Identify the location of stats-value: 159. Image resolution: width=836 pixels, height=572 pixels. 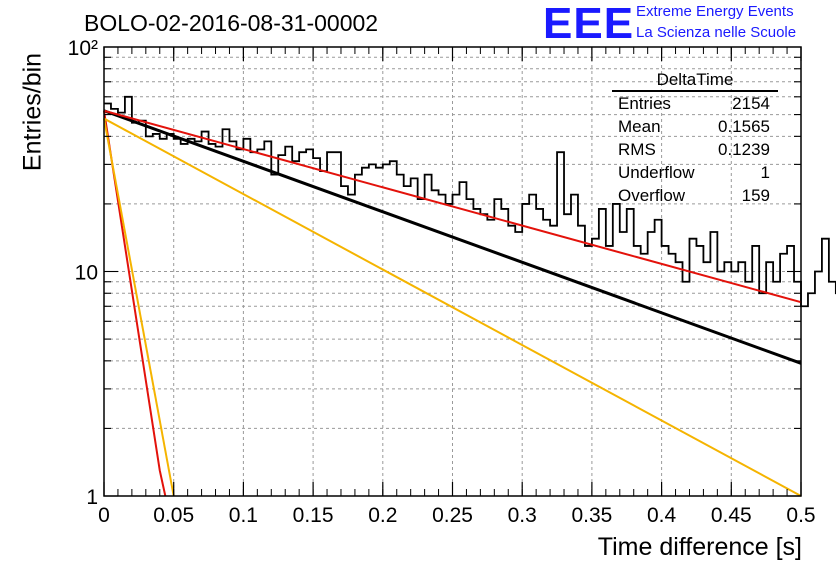
(755, 195).